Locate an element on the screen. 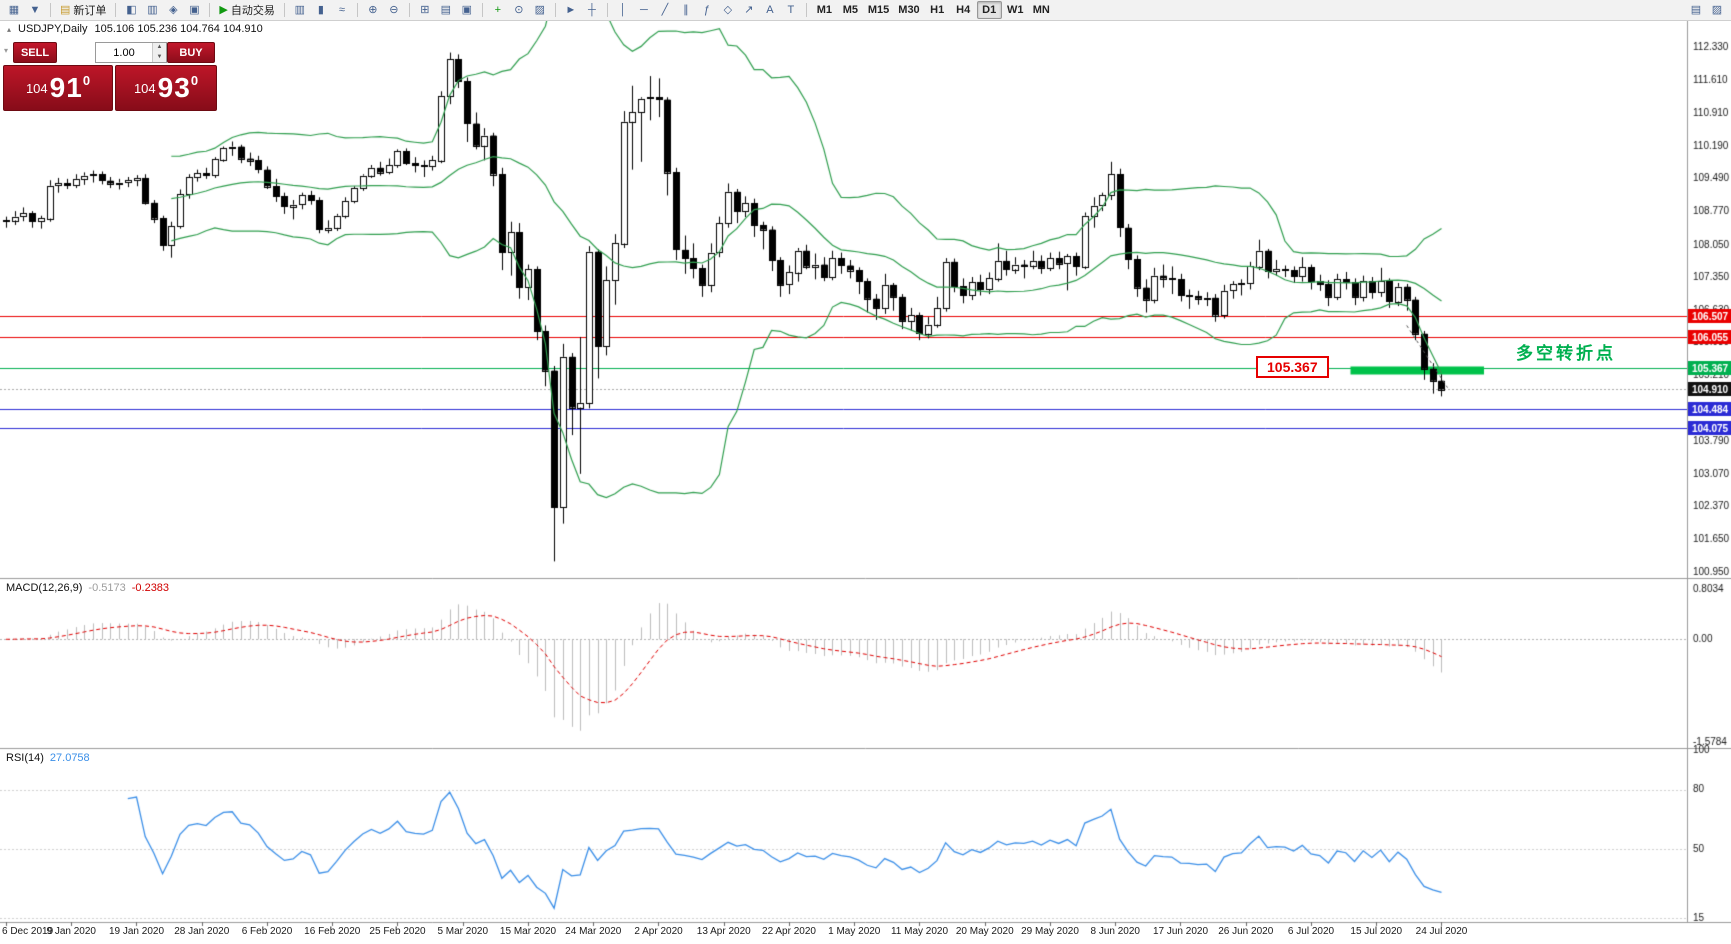 The width and height of the screenshot is (1731, 944). navigator-button: ◈ is located at coordinates (173, 10).